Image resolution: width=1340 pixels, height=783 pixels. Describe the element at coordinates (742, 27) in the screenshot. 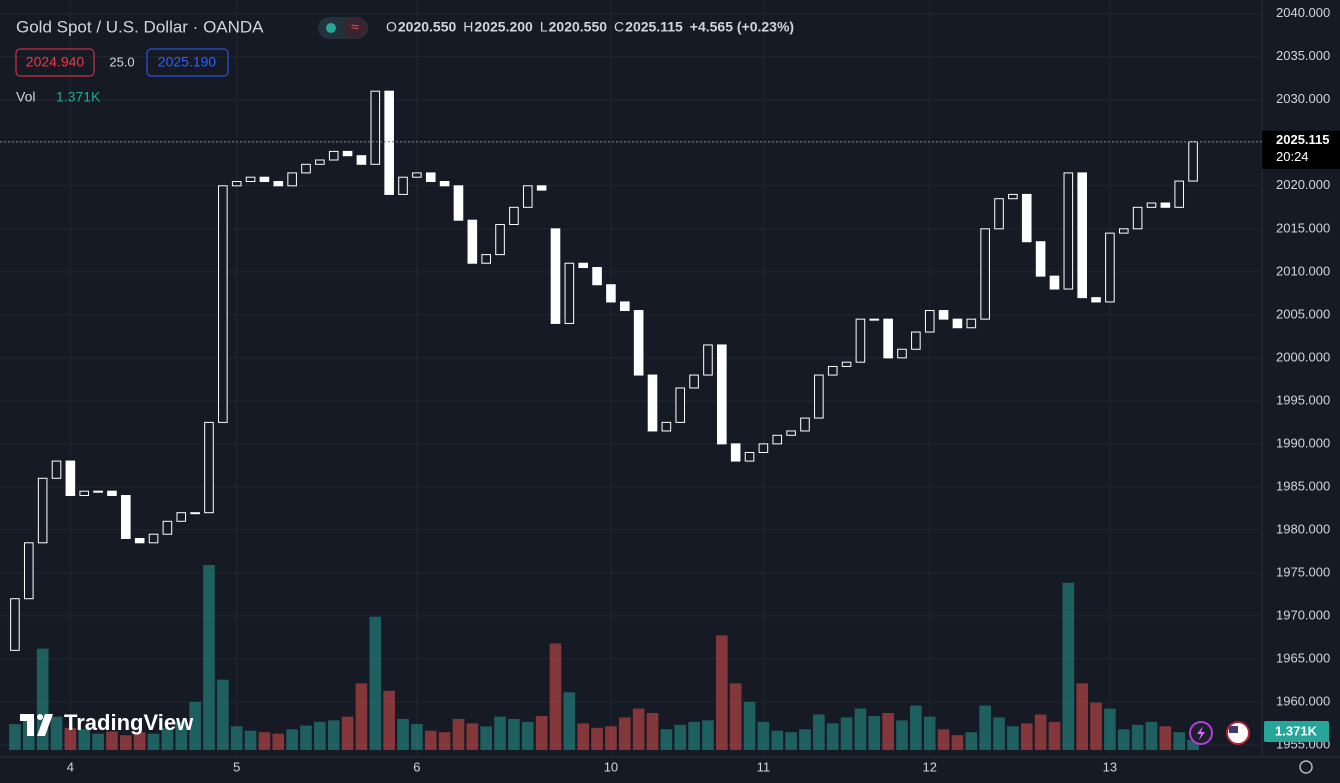

I see `change: +4.565 (+0.23%)` at that location.